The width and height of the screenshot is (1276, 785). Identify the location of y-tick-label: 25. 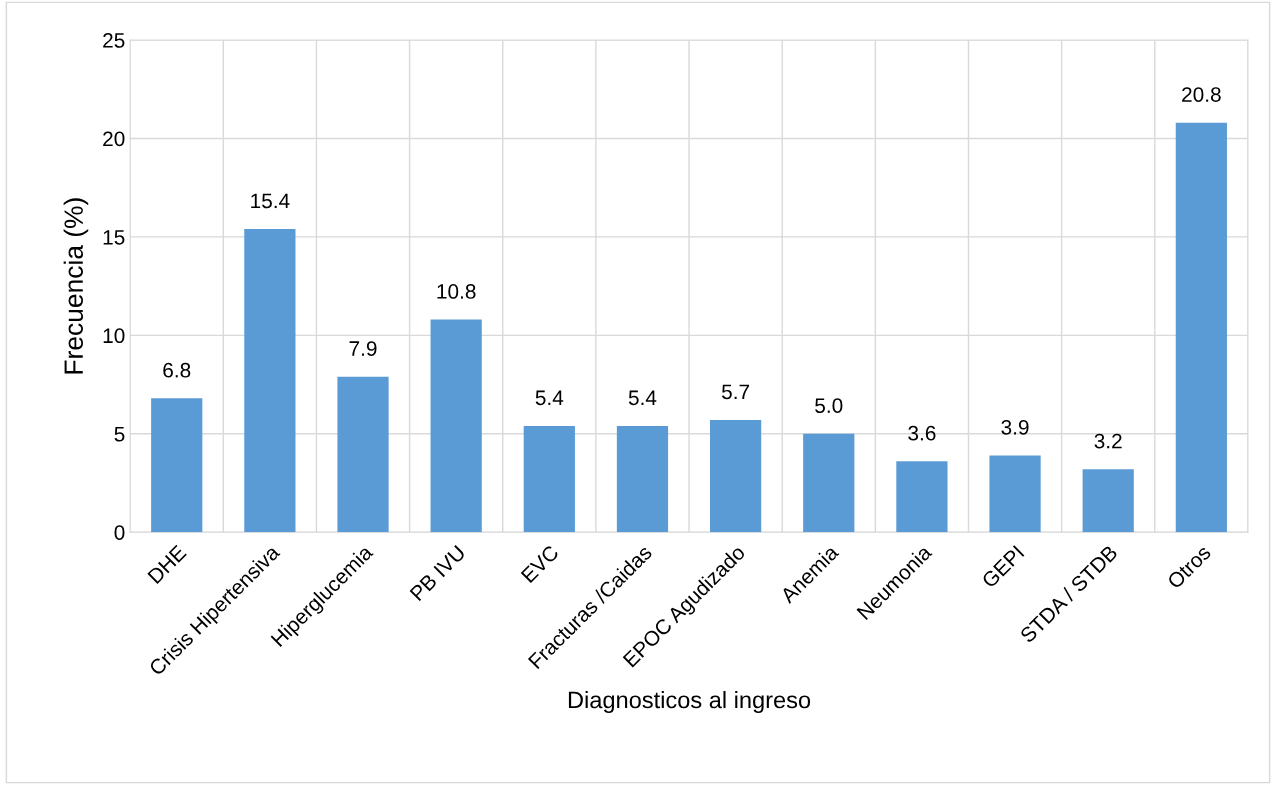
(114, 40).